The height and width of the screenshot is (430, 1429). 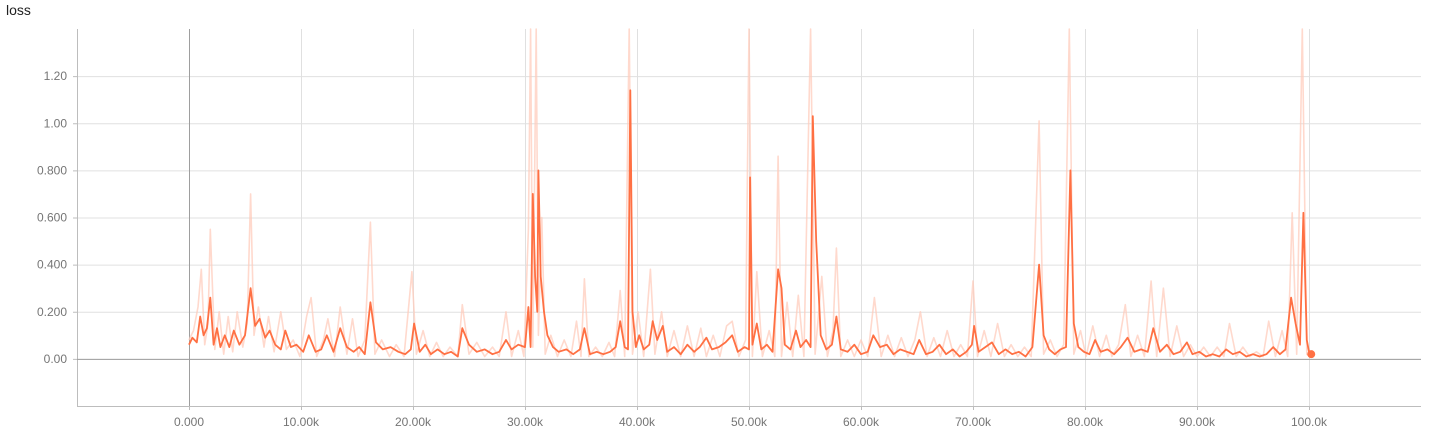 I want to click on y-tick-label: 1.00, so click(x=56, y=123).